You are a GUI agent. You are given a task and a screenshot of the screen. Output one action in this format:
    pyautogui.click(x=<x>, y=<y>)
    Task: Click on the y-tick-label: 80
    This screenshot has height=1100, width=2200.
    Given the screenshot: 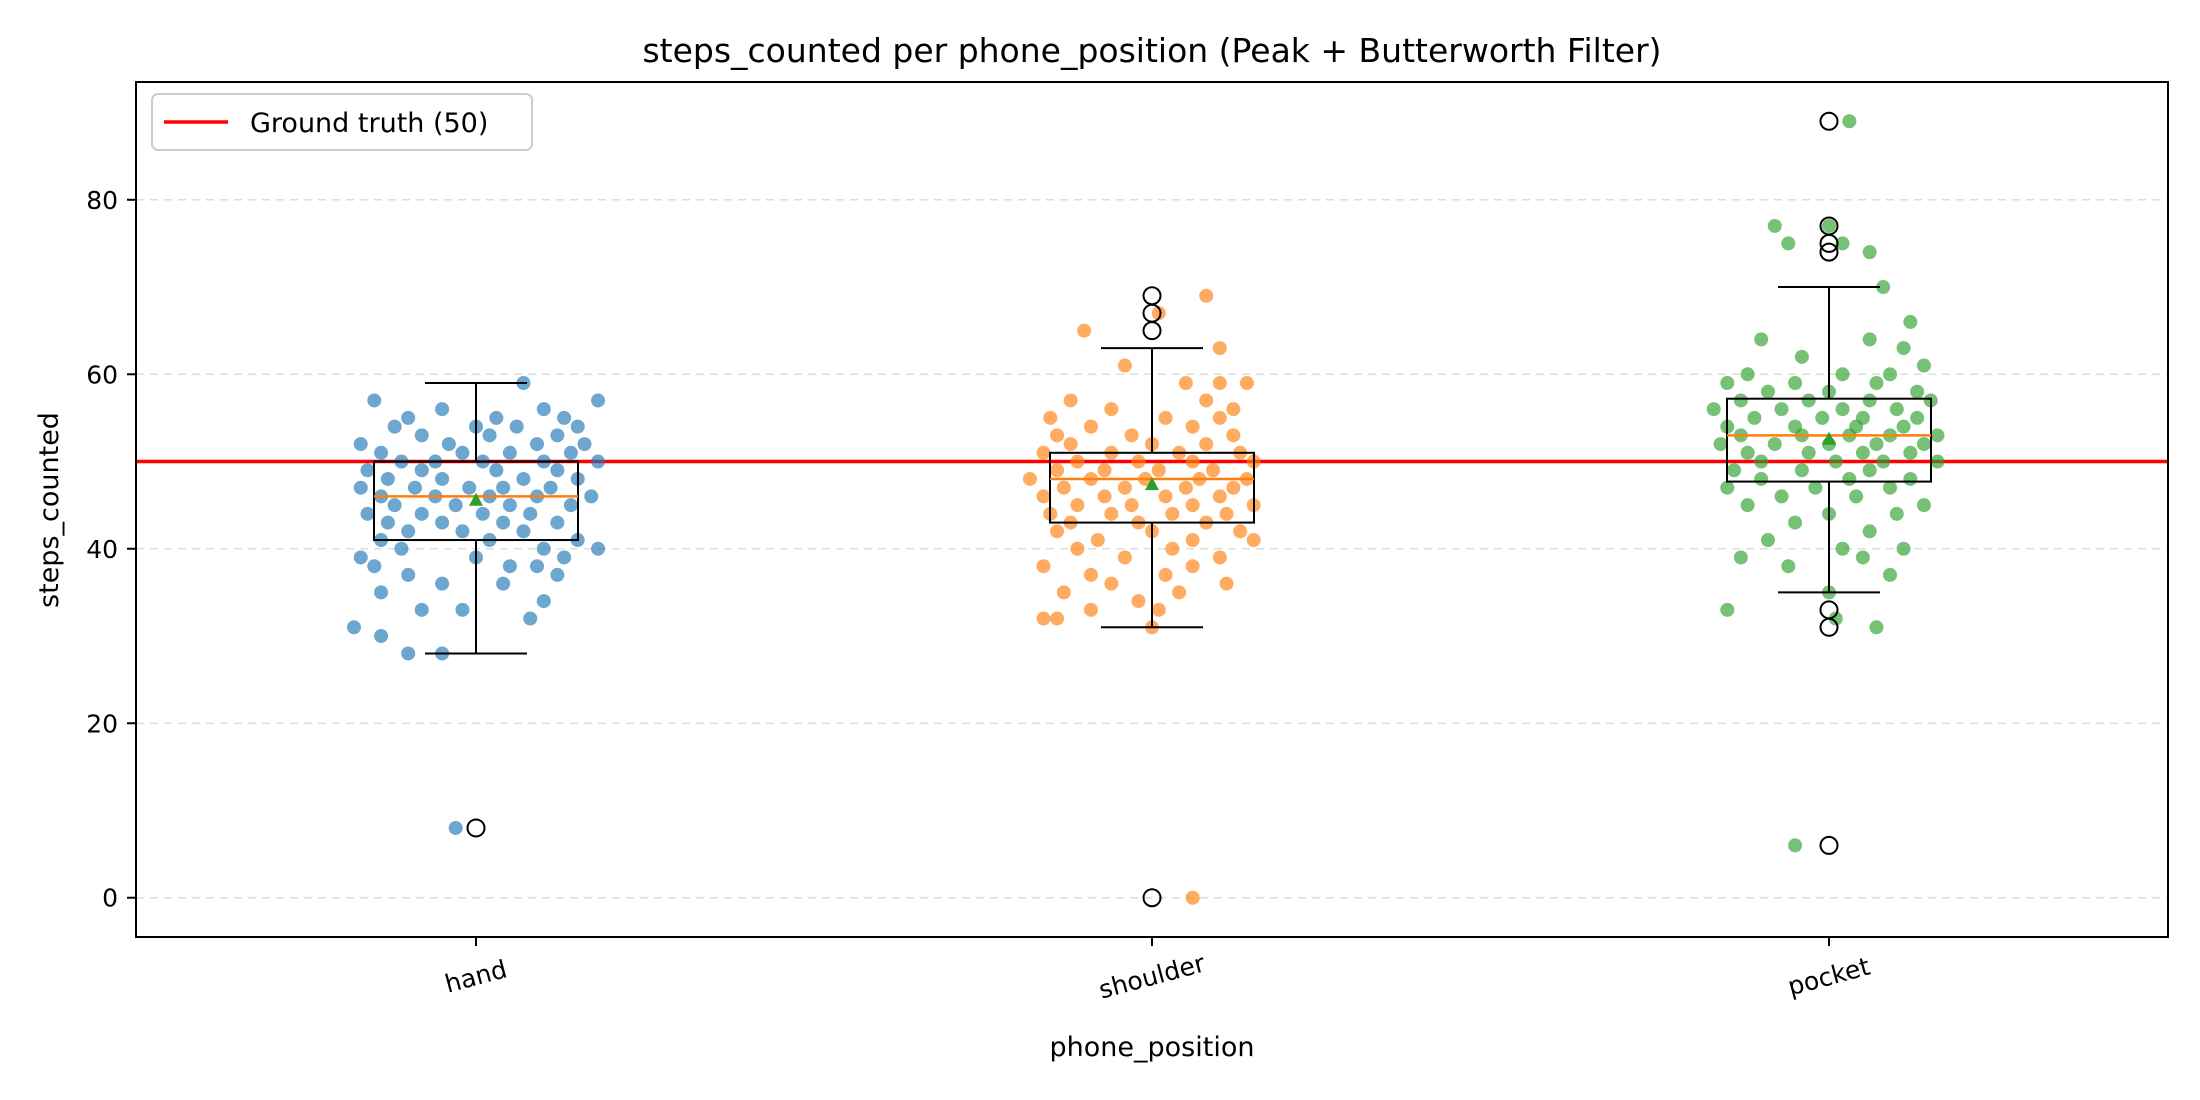 What is the action you would take?
    pyautogui.click(x=102, y=200)
    